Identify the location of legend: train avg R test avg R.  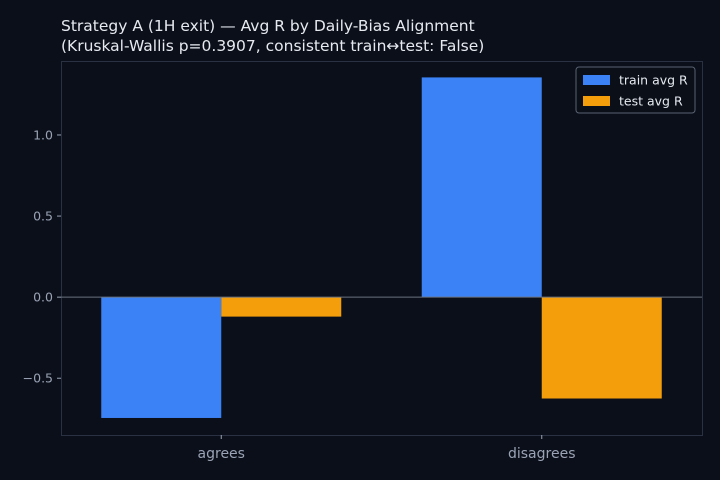
(635, 90).